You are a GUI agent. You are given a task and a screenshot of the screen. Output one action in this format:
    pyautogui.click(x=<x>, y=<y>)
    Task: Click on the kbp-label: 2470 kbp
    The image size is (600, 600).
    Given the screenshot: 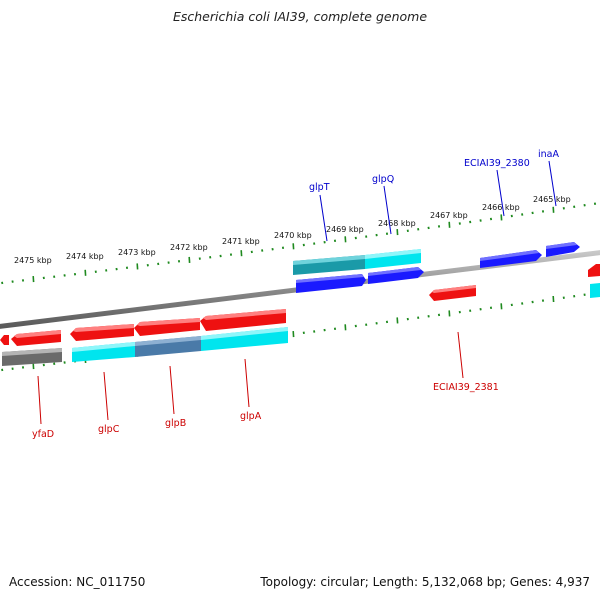 What is the action you would take?
    pyautogui.click(x=293, y=235)
    